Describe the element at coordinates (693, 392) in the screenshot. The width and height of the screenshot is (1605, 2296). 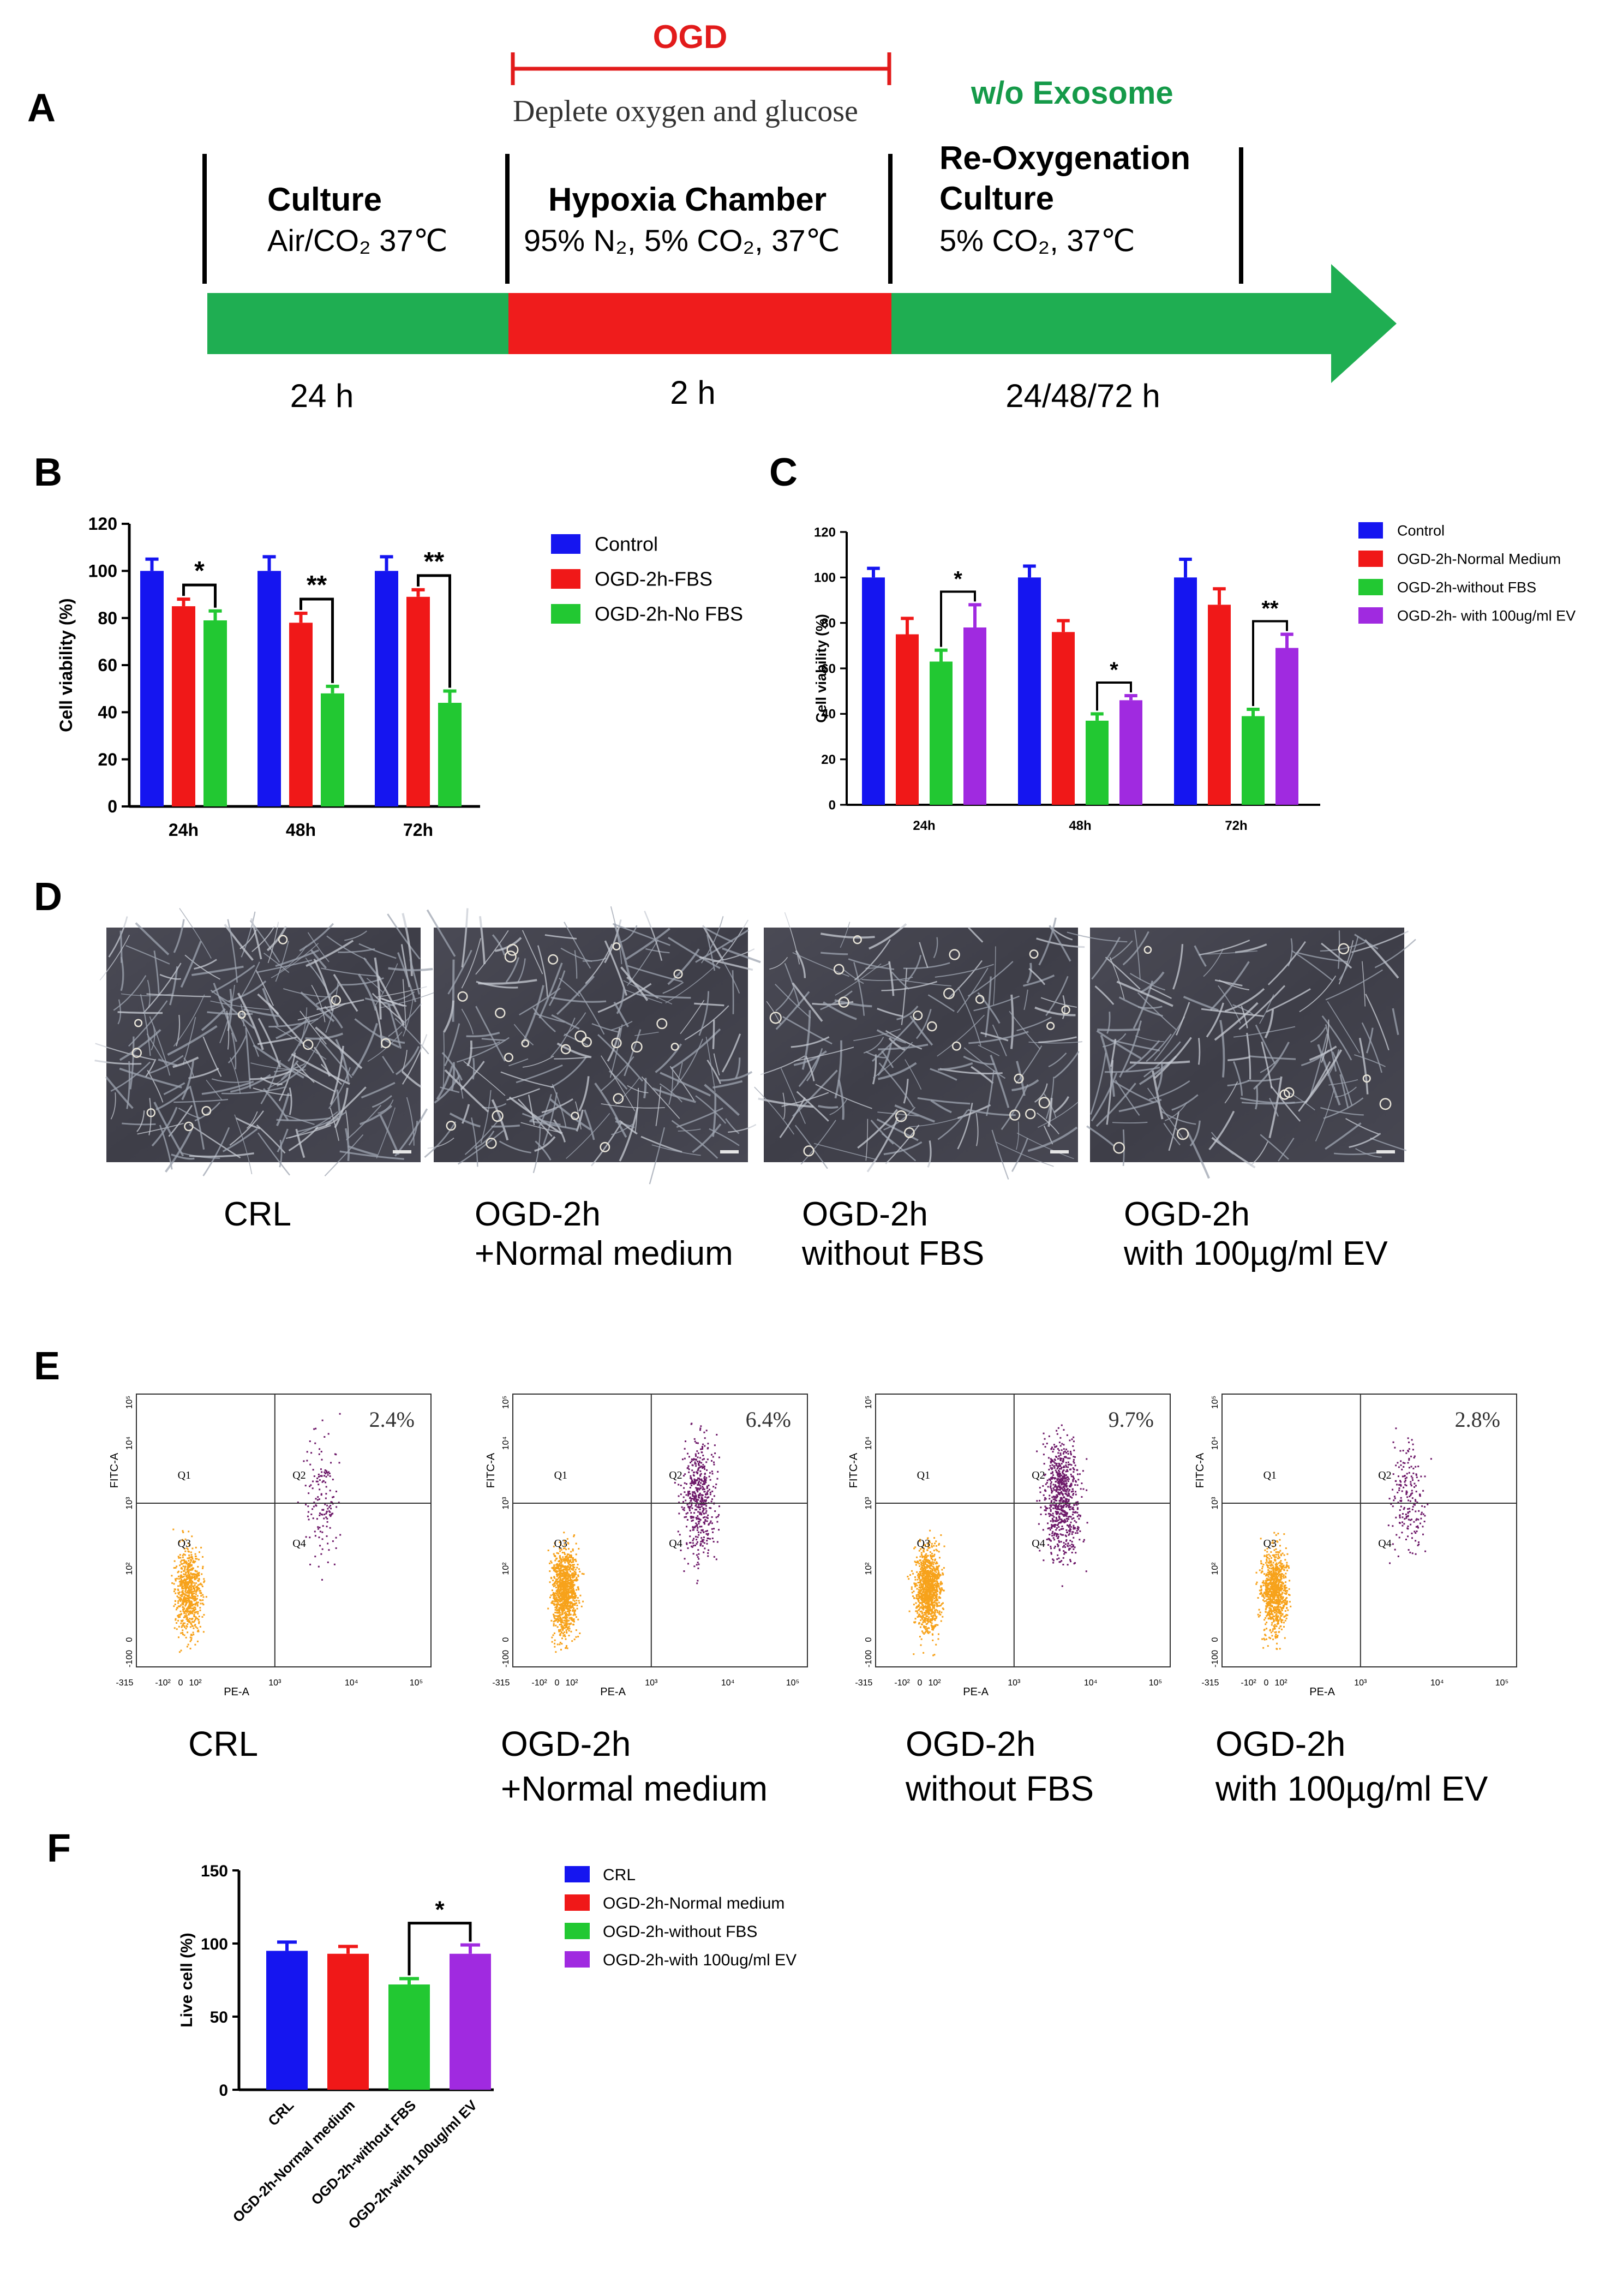
I see `stage-2-duration: 2 h` at that location.